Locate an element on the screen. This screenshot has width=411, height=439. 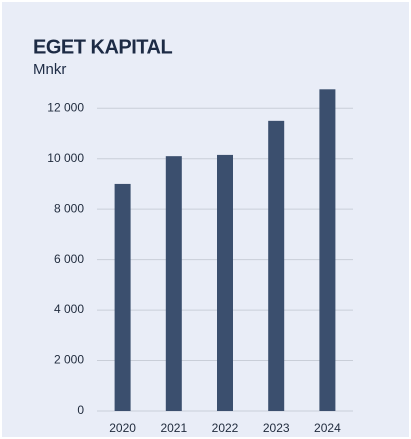
x-tick-label: 2020 is located at coordinates (122, 428).